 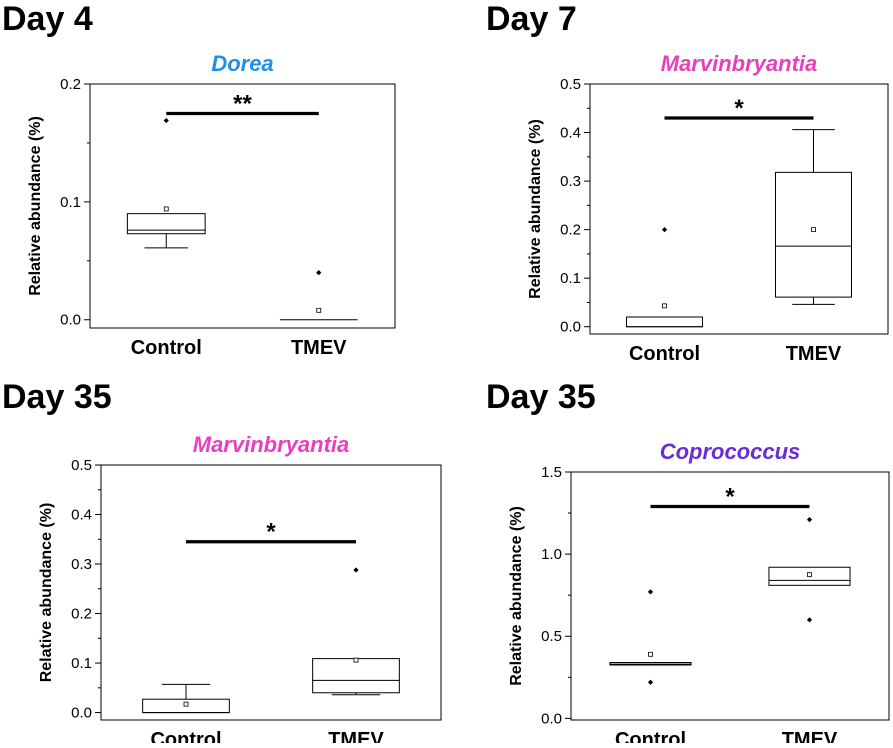 I want to click on chart-title: Coprococcus, so click(x=730, y=451).